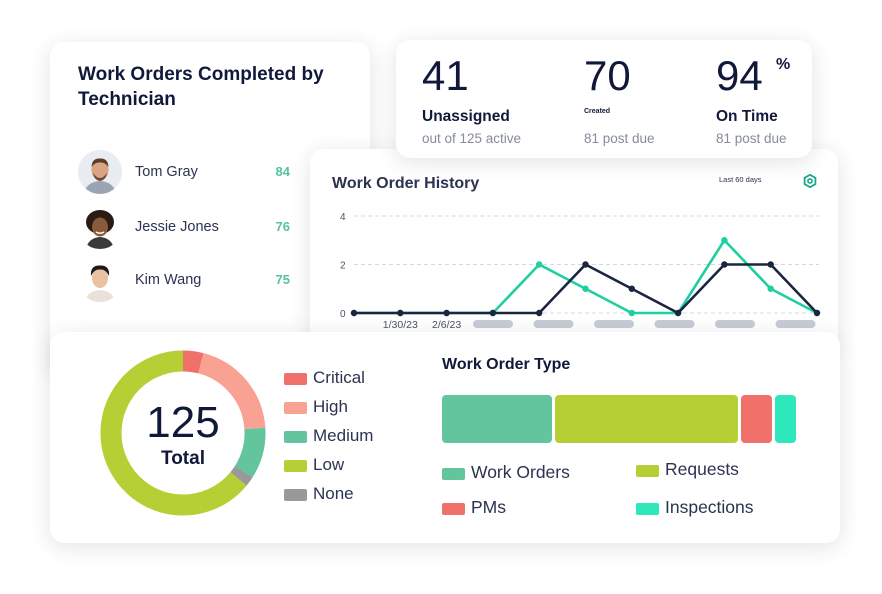 The width and height of the screenshot is (882, 594). I want to click on donut-slice-low, so click(173, 433).